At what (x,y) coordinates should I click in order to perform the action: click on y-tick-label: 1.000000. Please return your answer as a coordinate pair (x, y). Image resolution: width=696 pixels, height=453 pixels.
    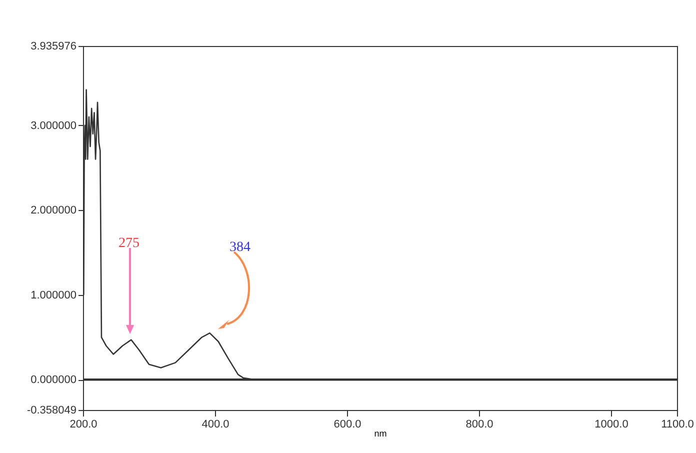
    Looking at the image, I should click on (53, 295).